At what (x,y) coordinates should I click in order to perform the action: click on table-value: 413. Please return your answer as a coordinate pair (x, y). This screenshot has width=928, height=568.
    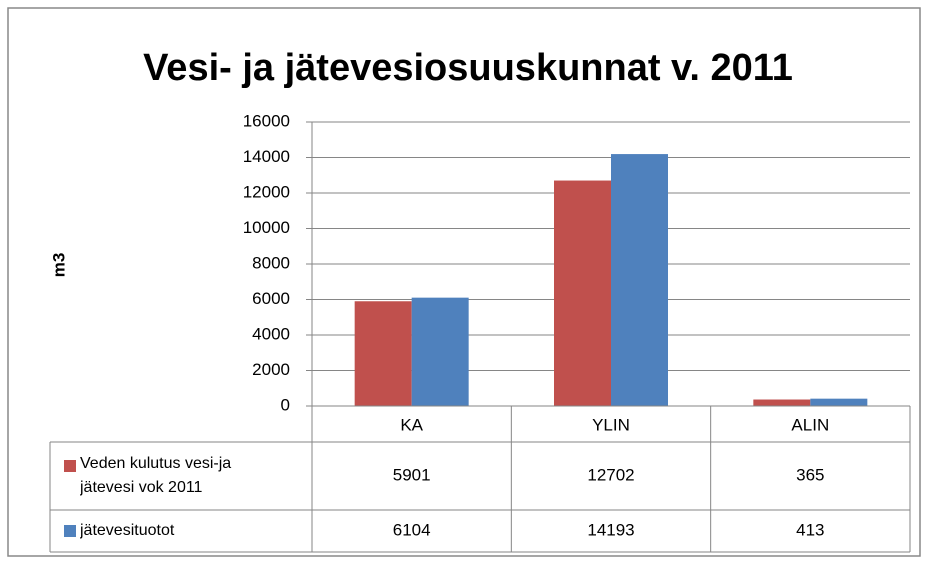
    Looking at the image, I should click on (810, 529).